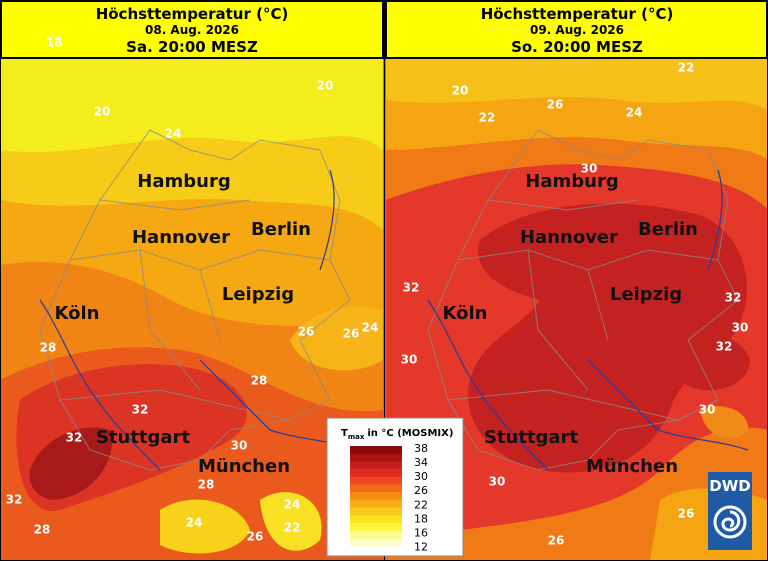 Image resolution: width=768 pixels, height=561 pixels. I want to click on header-left, so click(192, 29).